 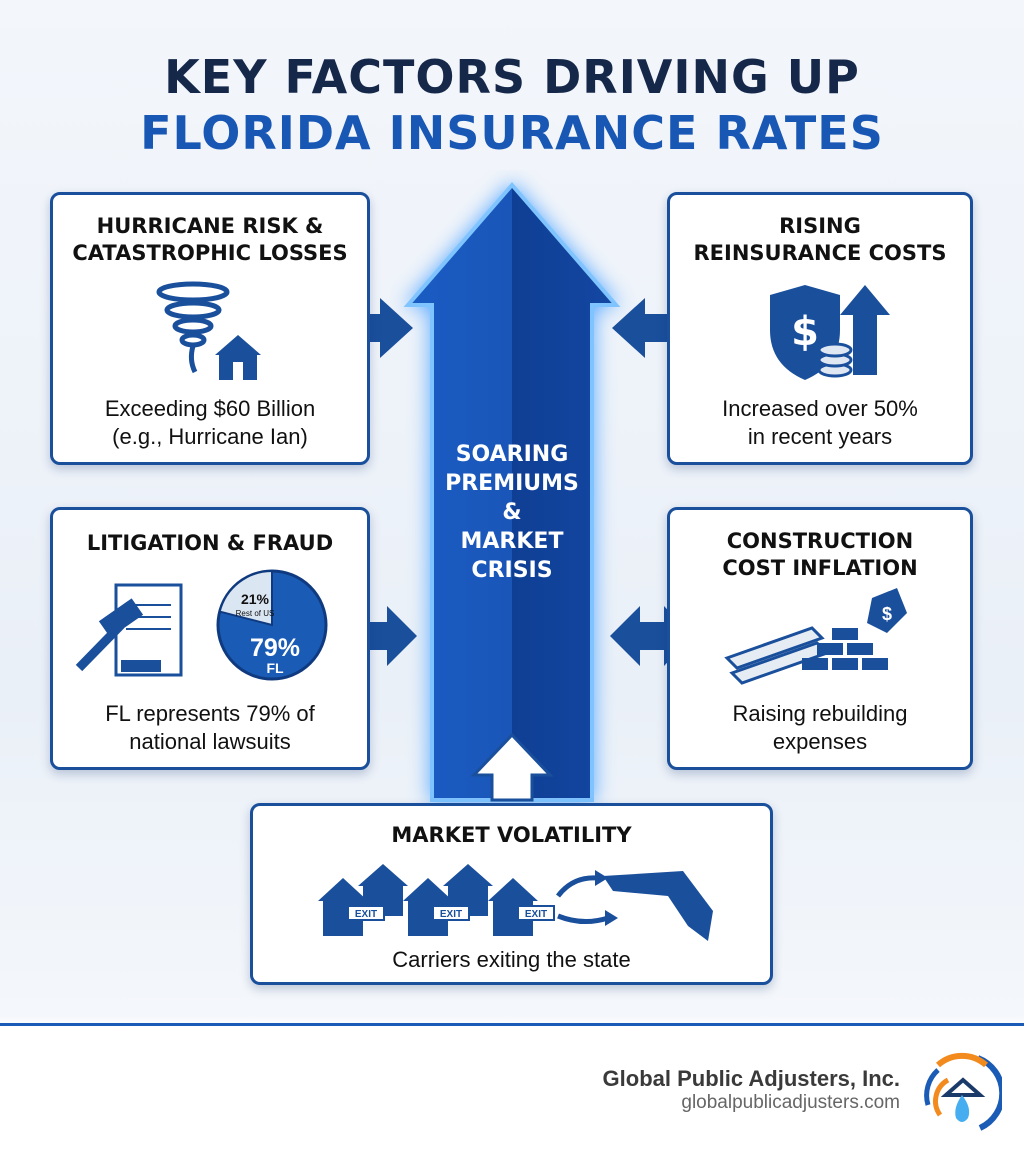 What do you see at coordinates (820, 741) in the screenshot?
I see `card-text: expenses` at bounding box center [820, 741].